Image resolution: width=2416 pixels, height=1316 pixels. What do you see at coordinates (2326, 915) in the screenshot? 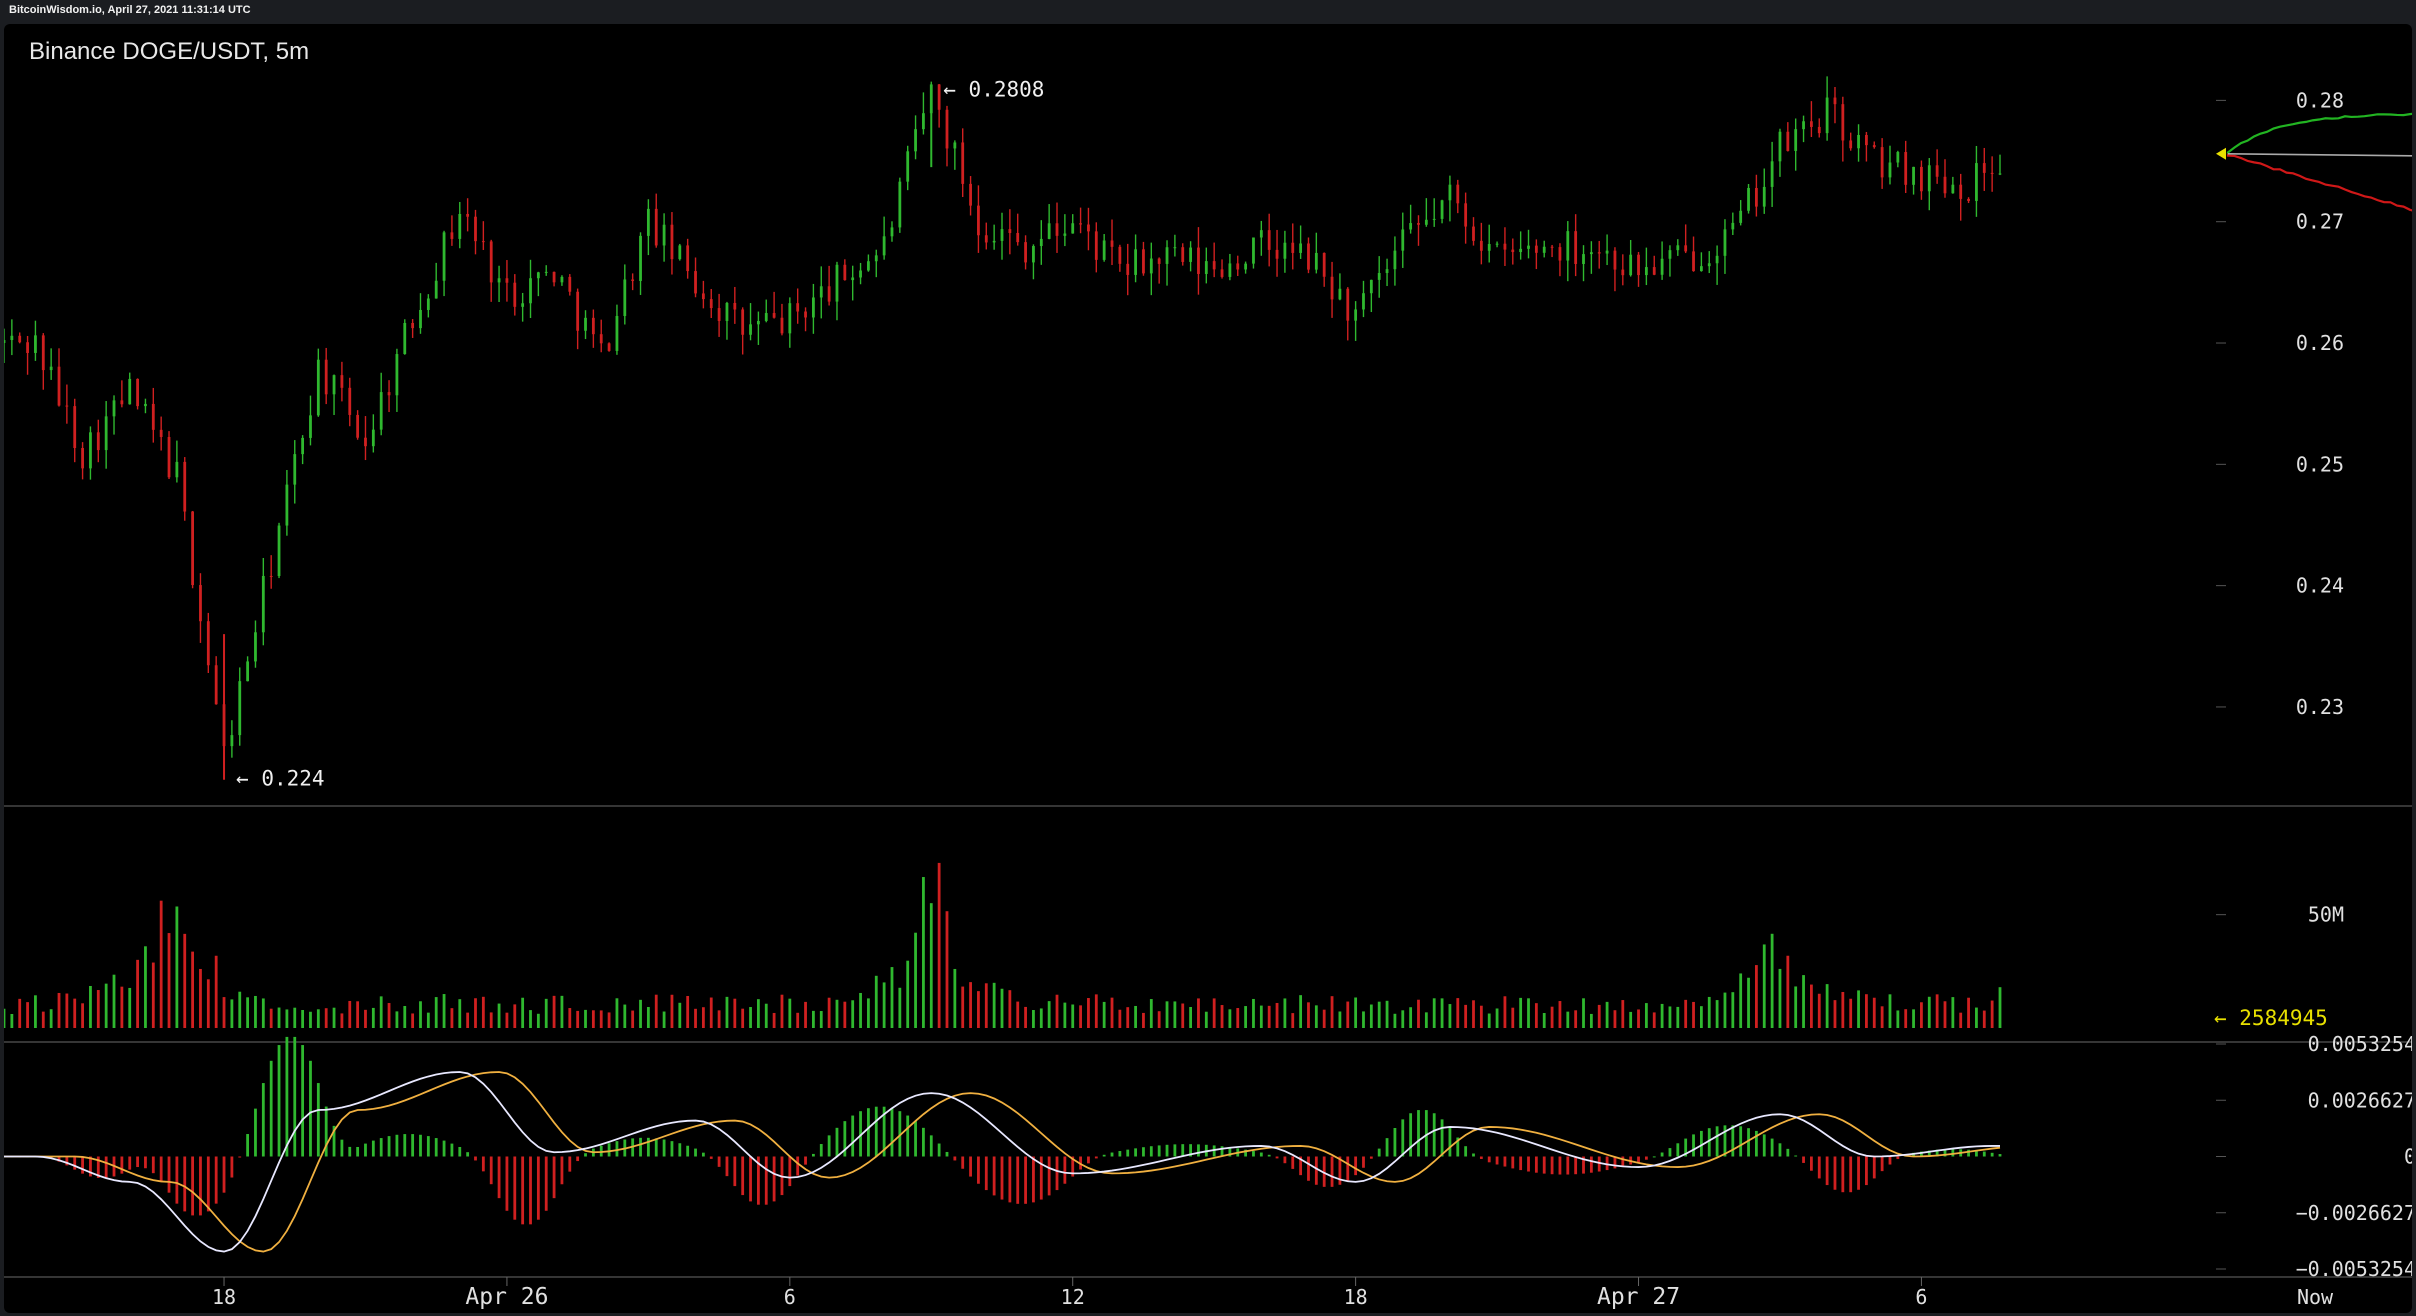
I see `volume-tick-label: 50M` at bounding box center [2326, 915].